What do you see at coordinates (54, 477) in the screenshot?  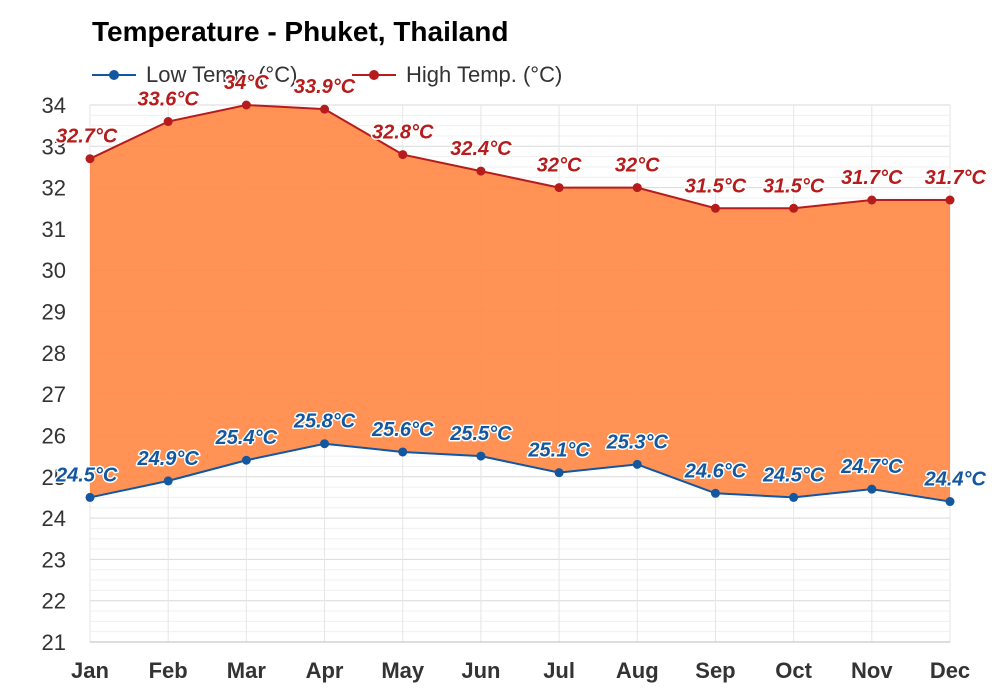 I see `y-tick-label: 25` at bounding box center [54, 477].